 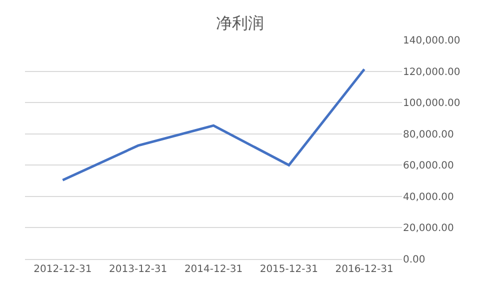 What do you see at coordinates (138, 269) in the screenshot?
I see `x-tick-label: 2013-12-31` at bounding box center [138, 269].